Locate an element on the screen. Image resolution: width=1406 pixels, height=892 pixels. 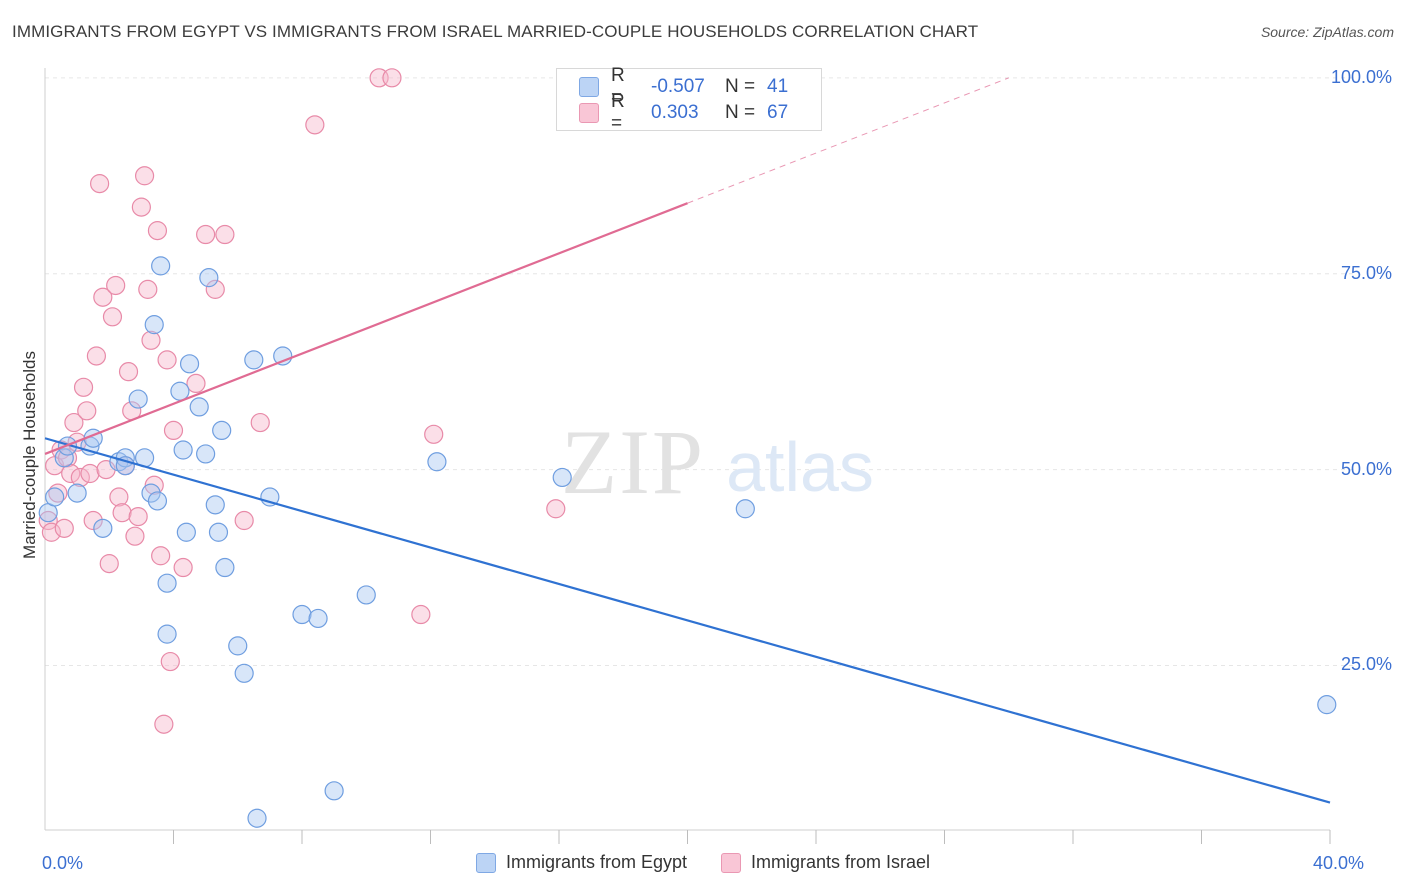
egypt-r-value: -0.507 is located at coordinates (678, 86).